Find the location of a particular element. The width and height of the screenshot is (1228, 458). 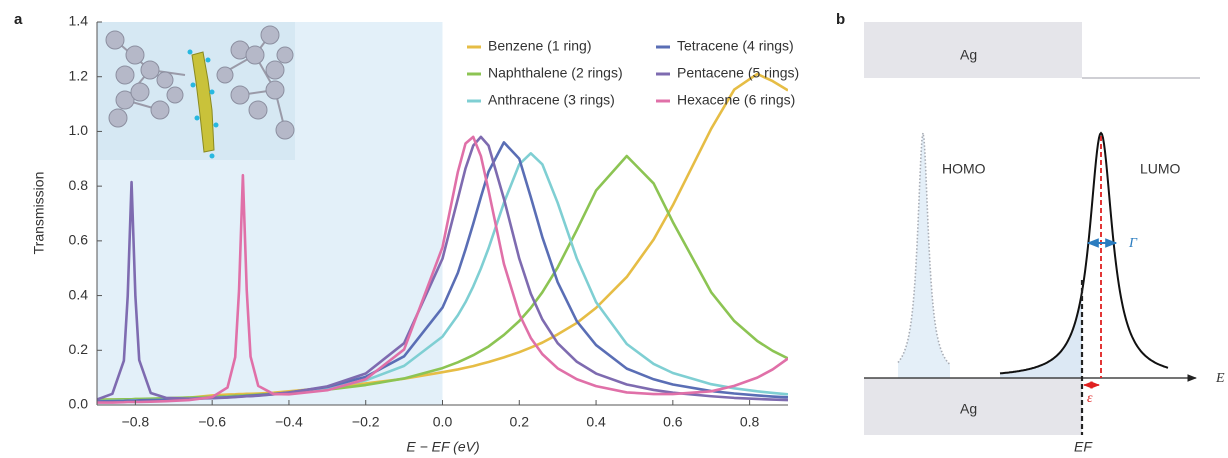

panel-label: a is located at coordinates (18, 19).